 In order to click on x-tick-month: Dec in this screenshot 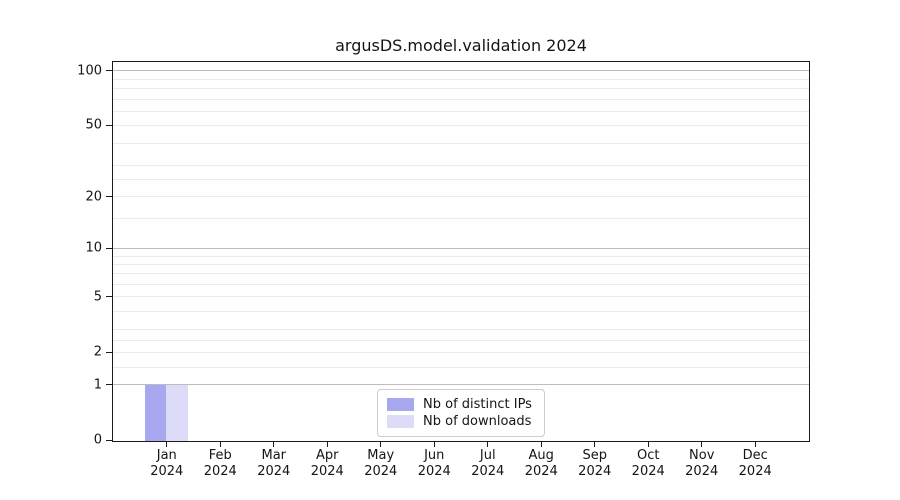, I will do `click(755, 455)`.